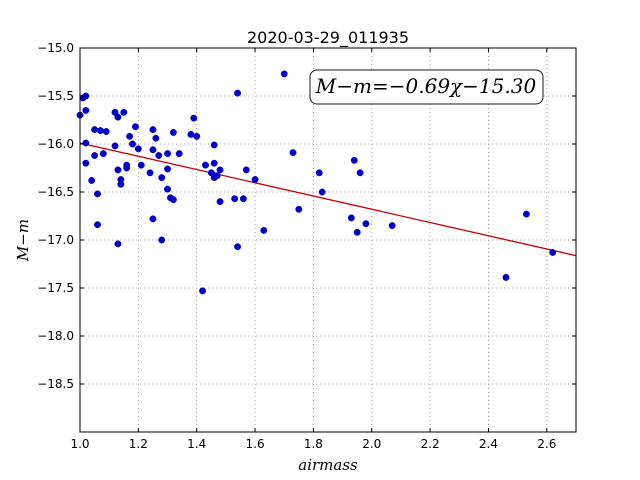  I want to click on y-tick-label: −15.5, so click(55, 96).